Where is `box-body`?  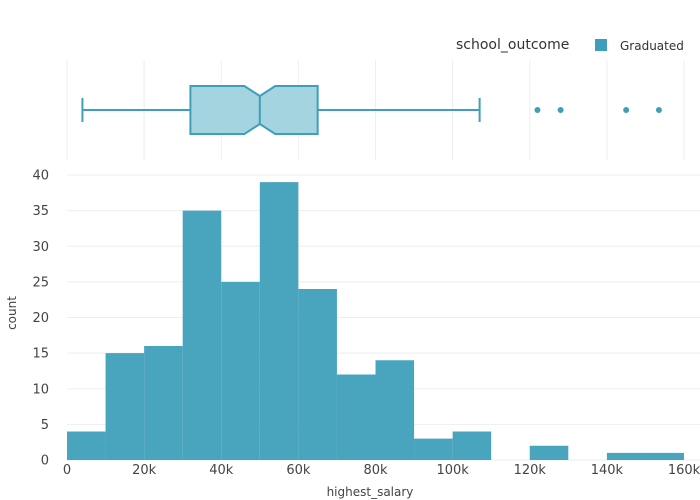 box-body is located at coordinates (254, 110).